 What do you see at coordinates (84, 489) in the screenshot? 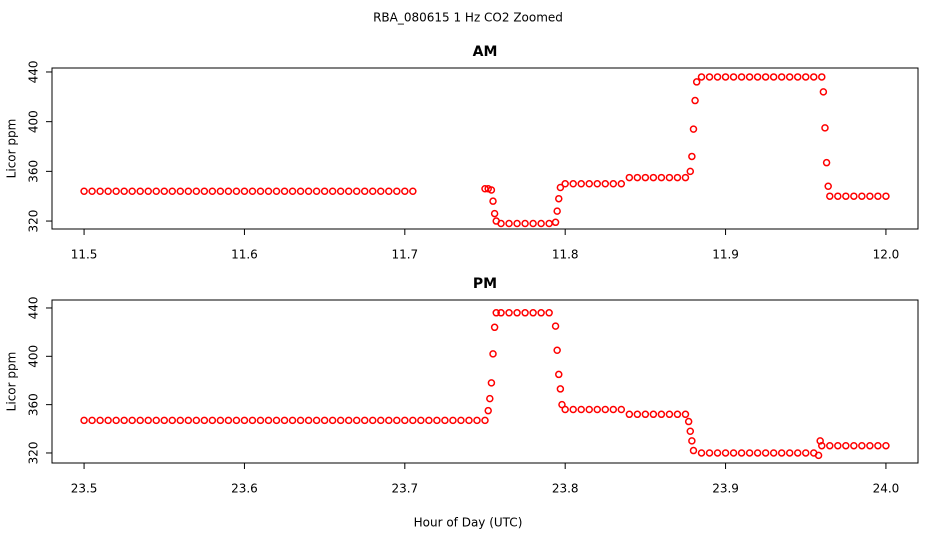
I see `x-tick-label: 23.5` at bounding box center [84, 489].